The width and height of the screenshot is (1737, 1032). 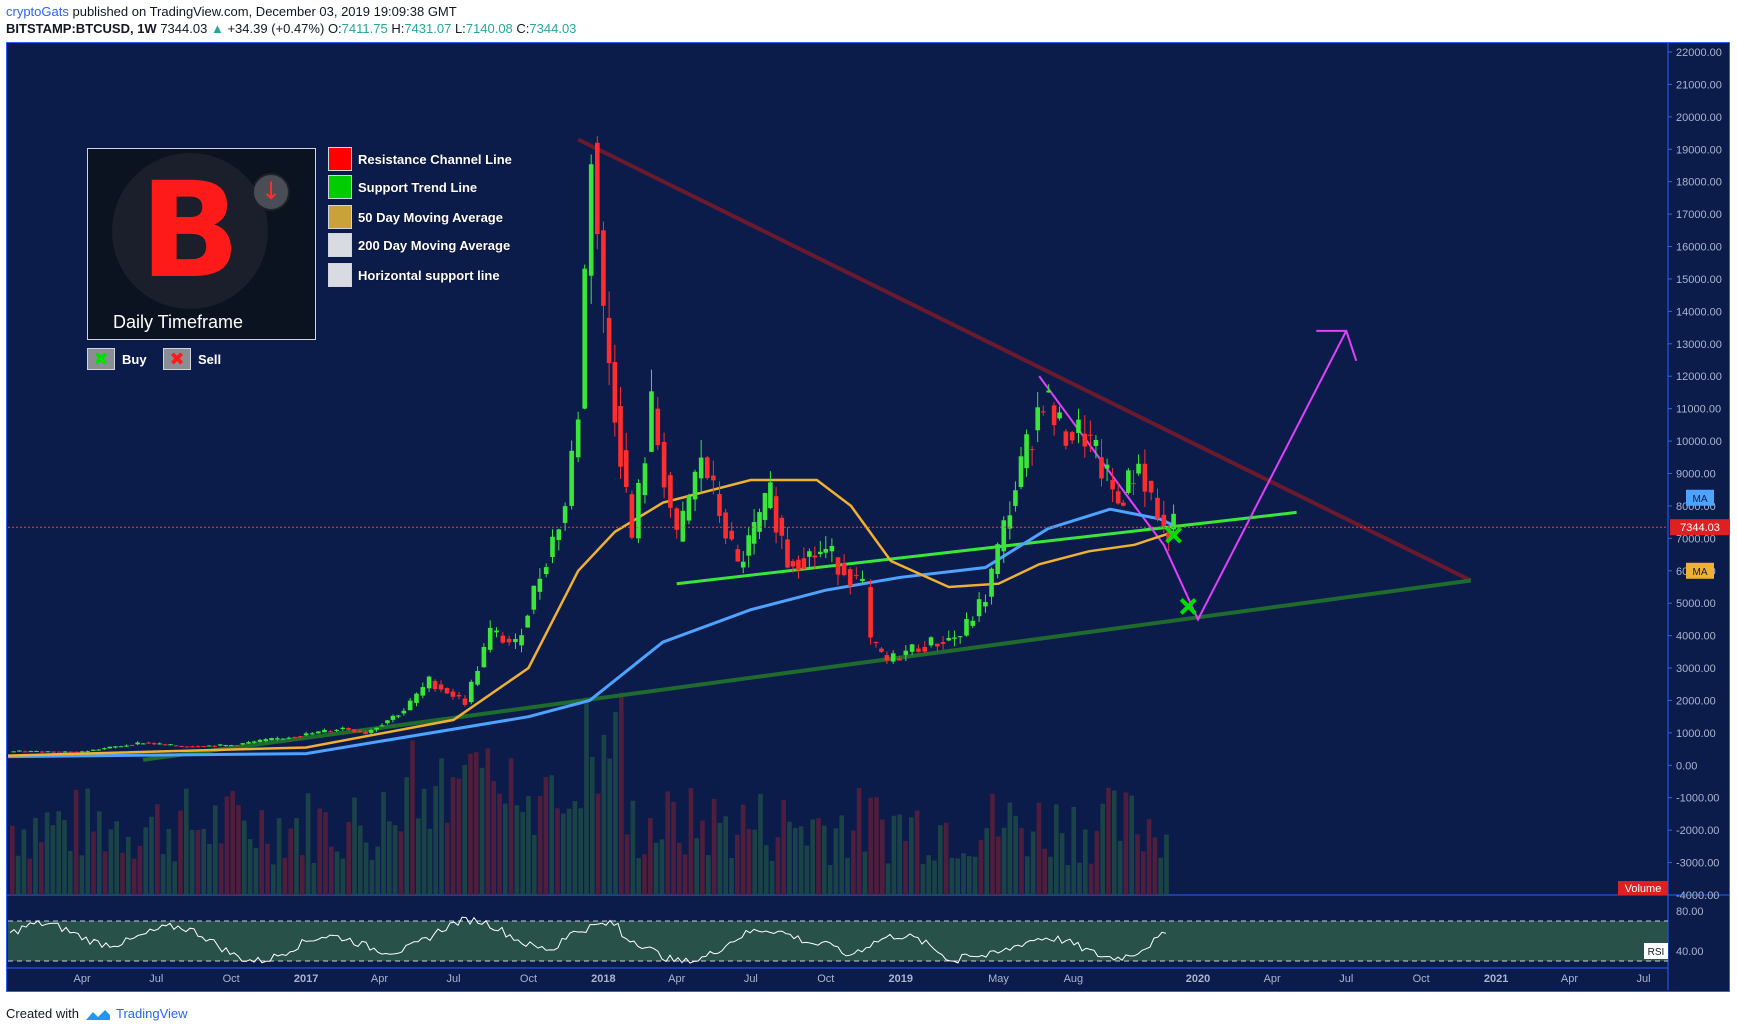 What do you see at coordinates (1699, 118) in the screenshot?
I see `y-tick-label: 20000.00` at bounding box center [1699, 118].